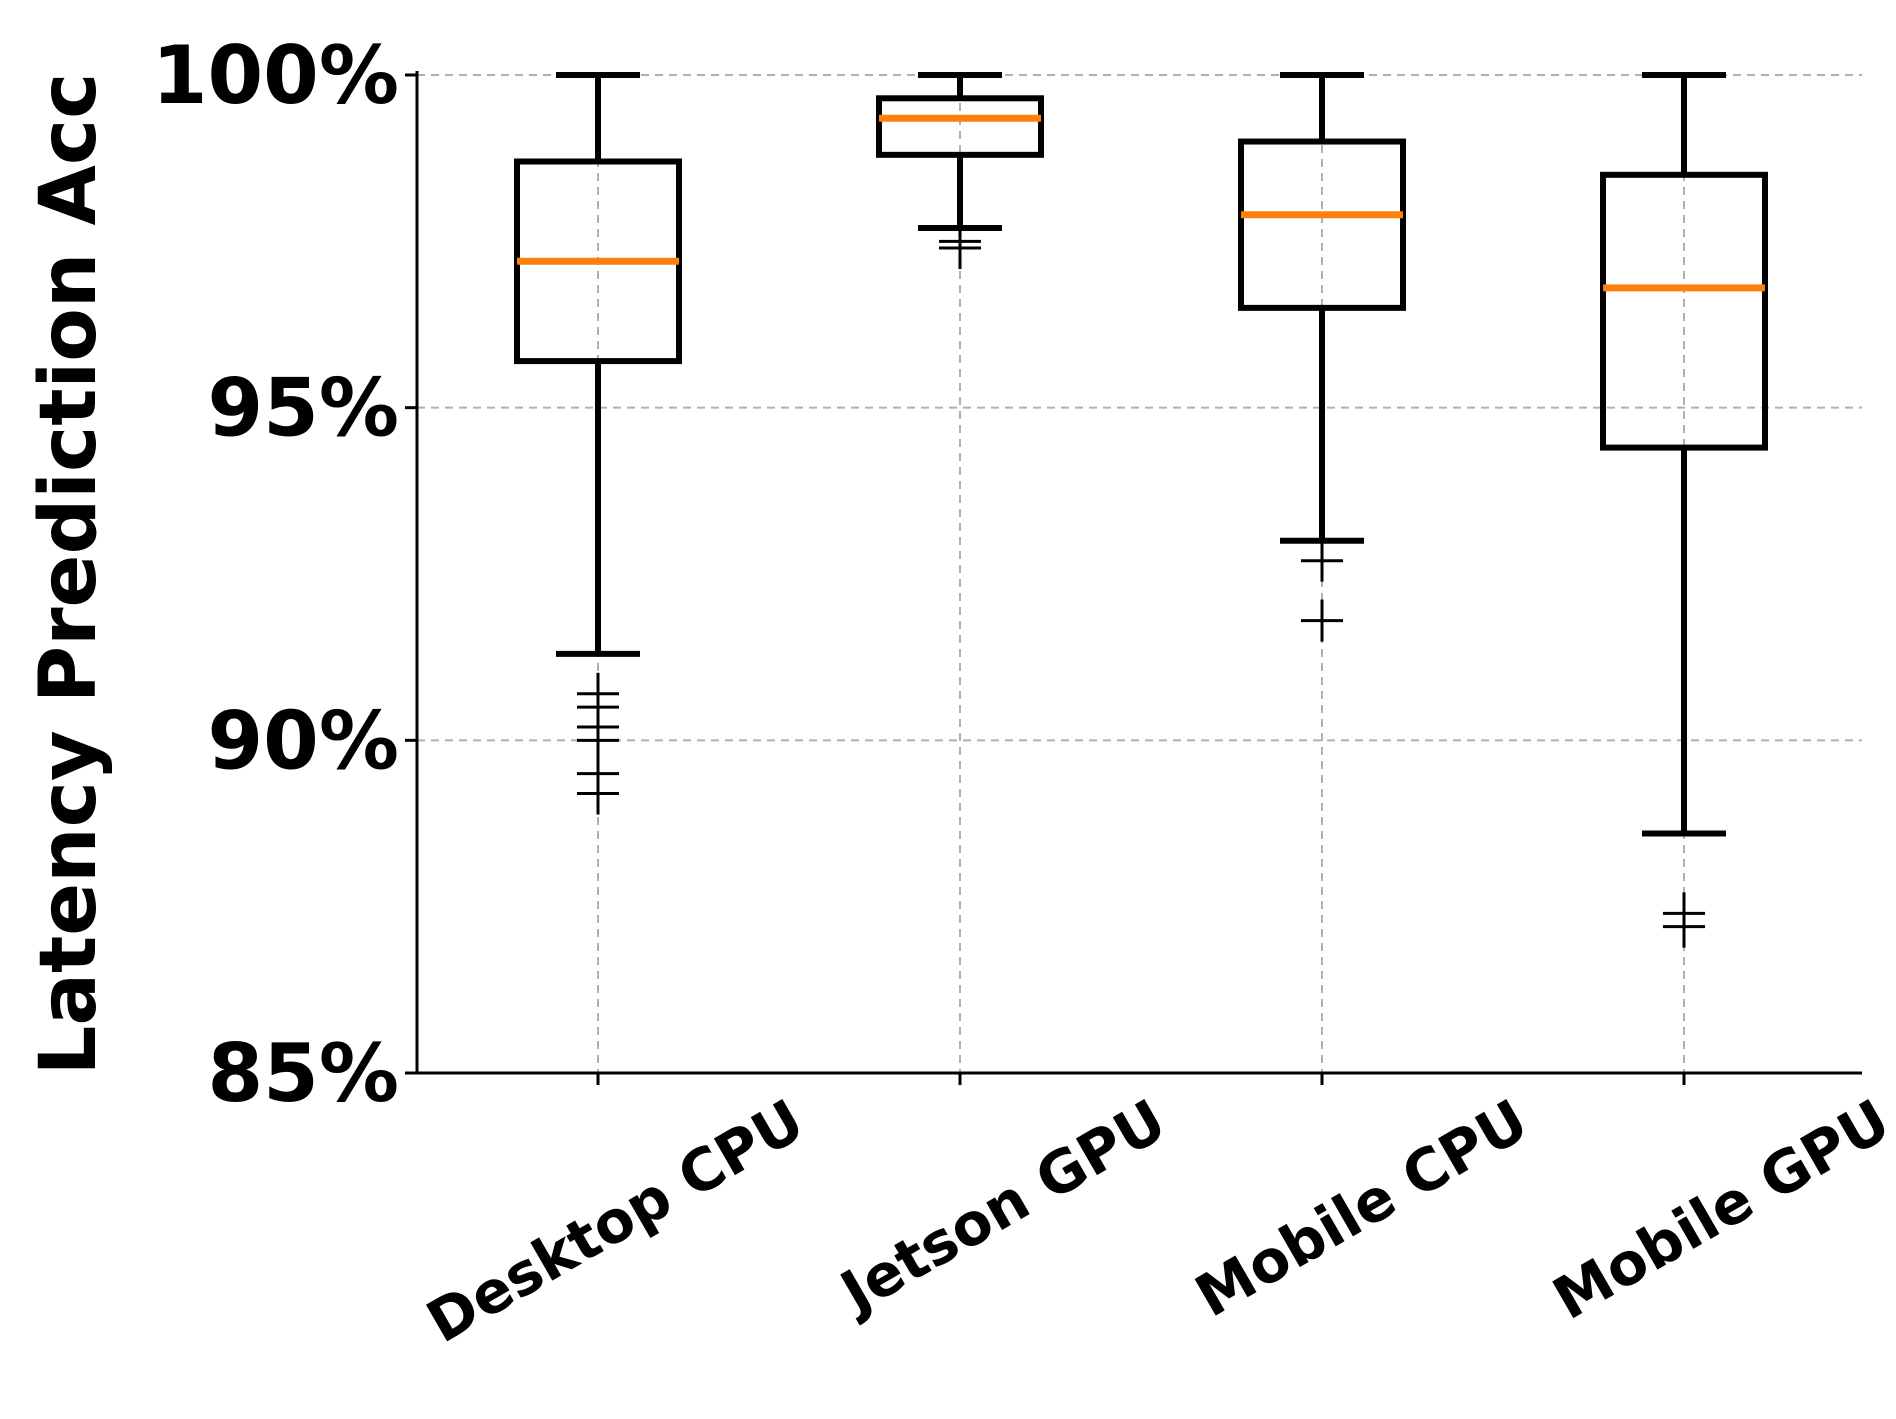 The width and height of the screenshot is (1896, 1419). What do you see at coordinates (303, 1073) in the screenshot?
I see `y-tick-label: 85%` at bounding box center [303, 1073].